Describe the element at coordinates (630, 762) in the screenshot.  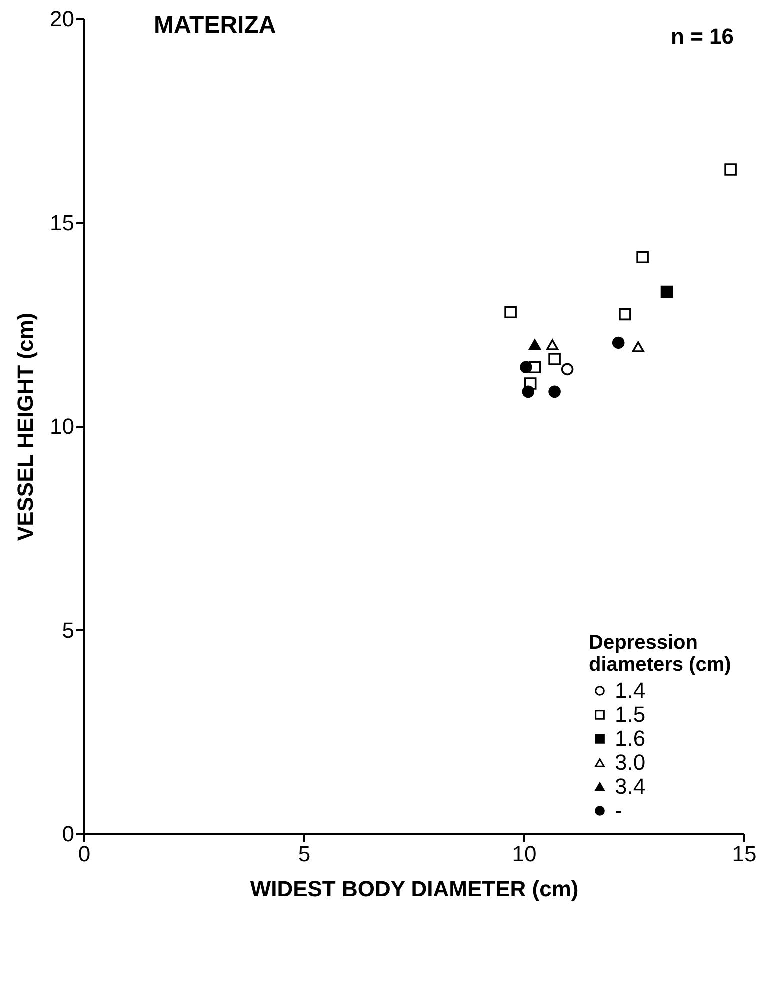
I see `legend-label: 3.0` at that location.